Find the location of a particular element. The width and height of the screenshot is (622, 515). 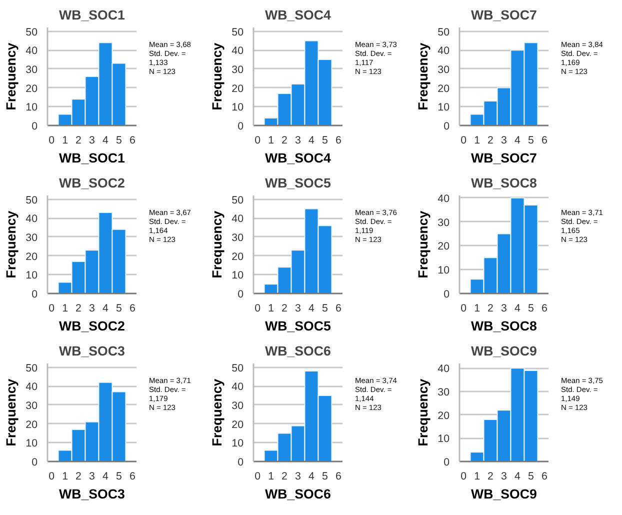

x-axis-title: WB_SOC6 is located at coordinates (298, 494).